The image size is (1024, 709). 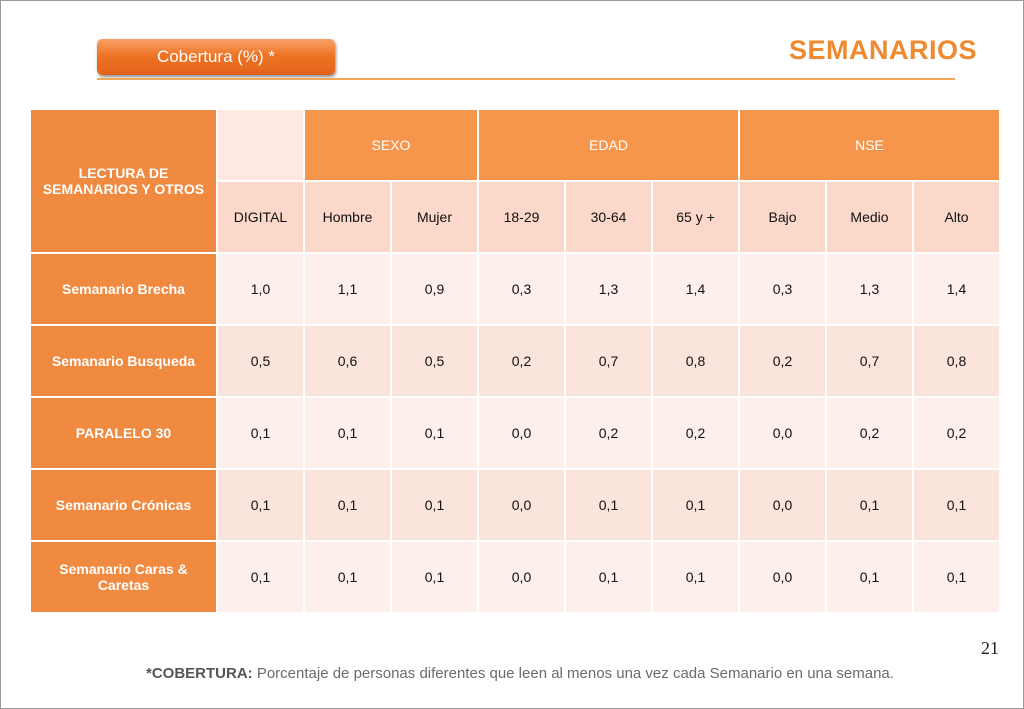 I want to click on column-header: Bajo, so click(x=782, y=217).